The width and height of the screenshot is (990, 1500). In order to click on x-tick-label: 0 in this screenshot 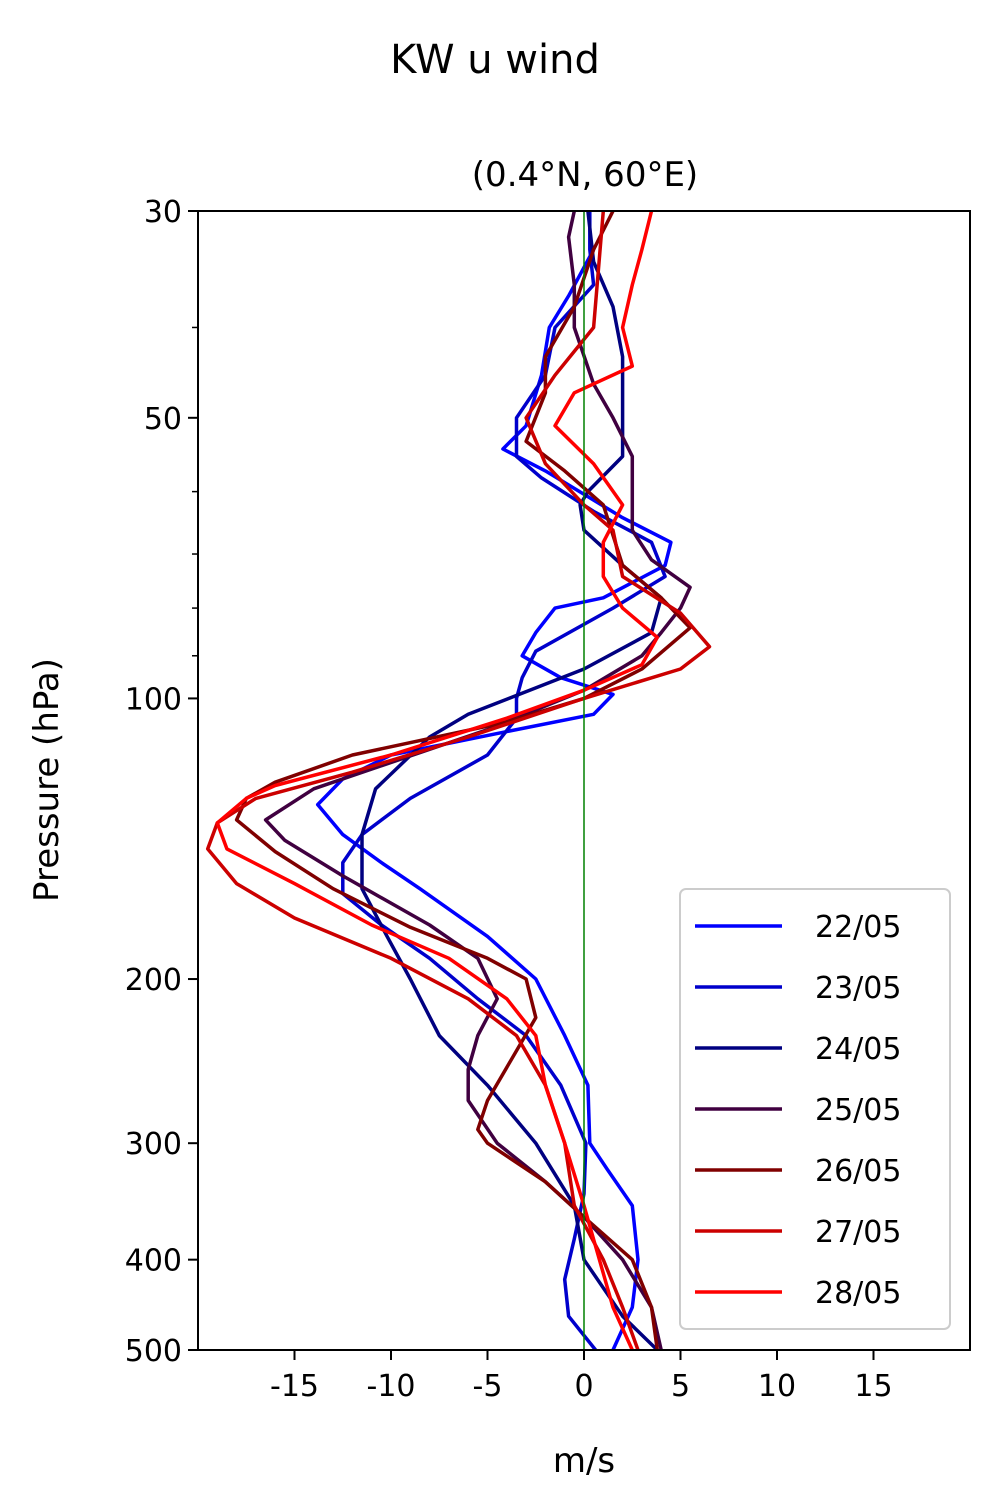, I will do `click(583, 1386)`.